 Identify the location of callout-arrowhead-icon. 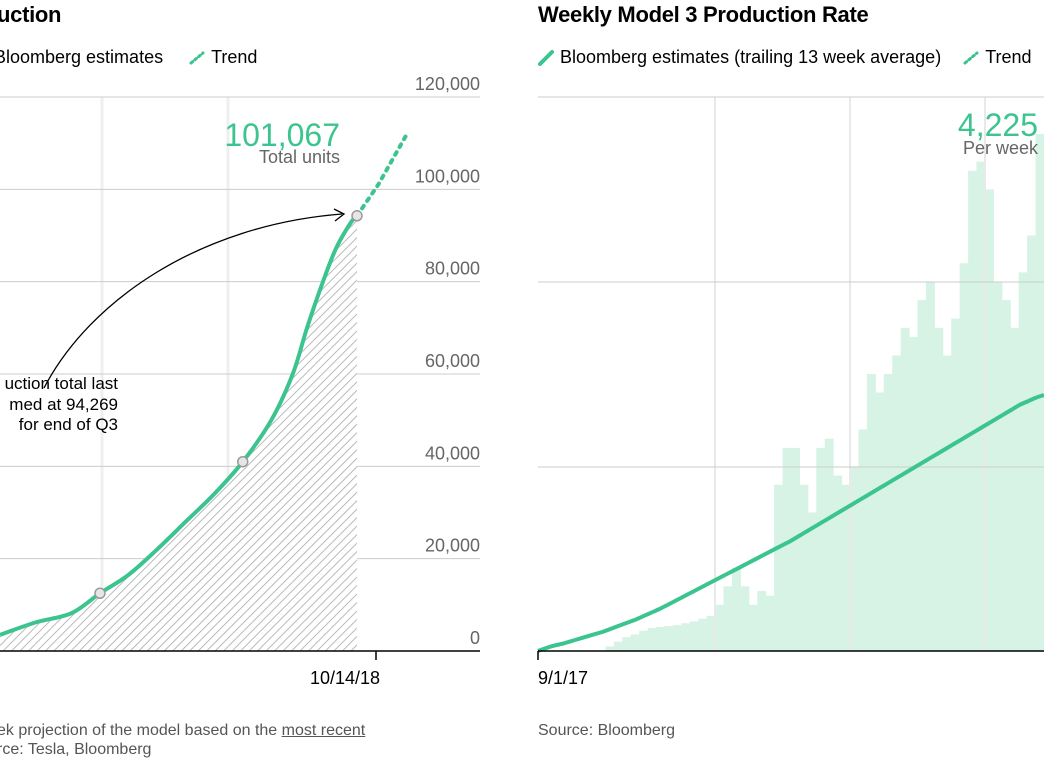
(339, 215).